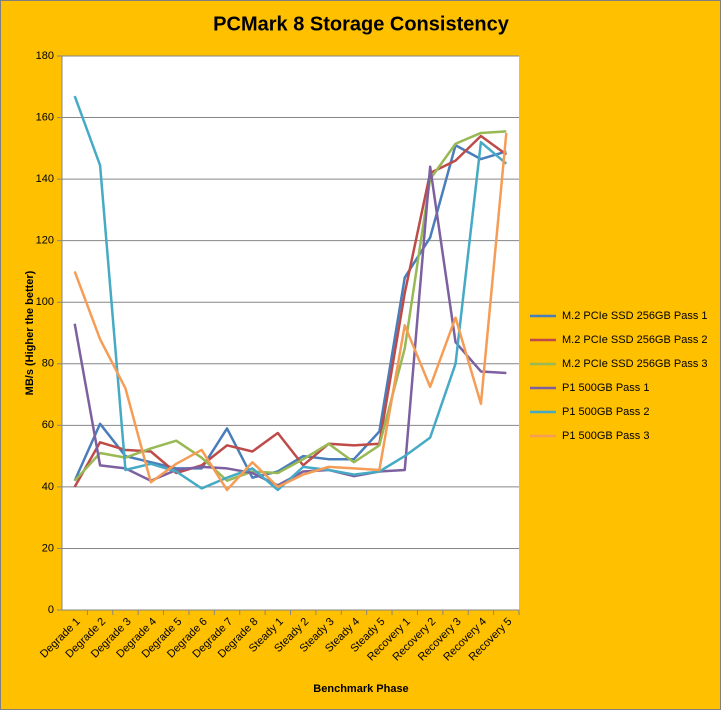 Image resolution: width=721 pixels, height=715 pixels. I want to click on legend-label: P1 500GB Pass 3, so click(605, 436).